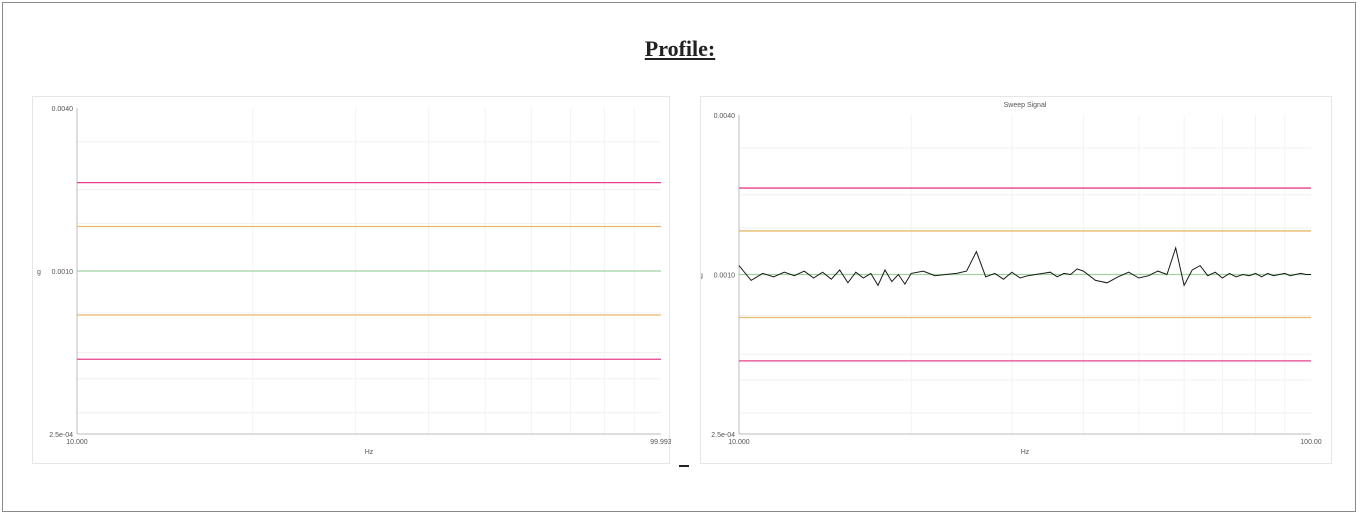 The width and height of the screenshot is (1360, 516). What do you see at coordinates (660, 442) in the screenshot?
I see `x-tick-label: 99.993` at bounding box center [660, 442].